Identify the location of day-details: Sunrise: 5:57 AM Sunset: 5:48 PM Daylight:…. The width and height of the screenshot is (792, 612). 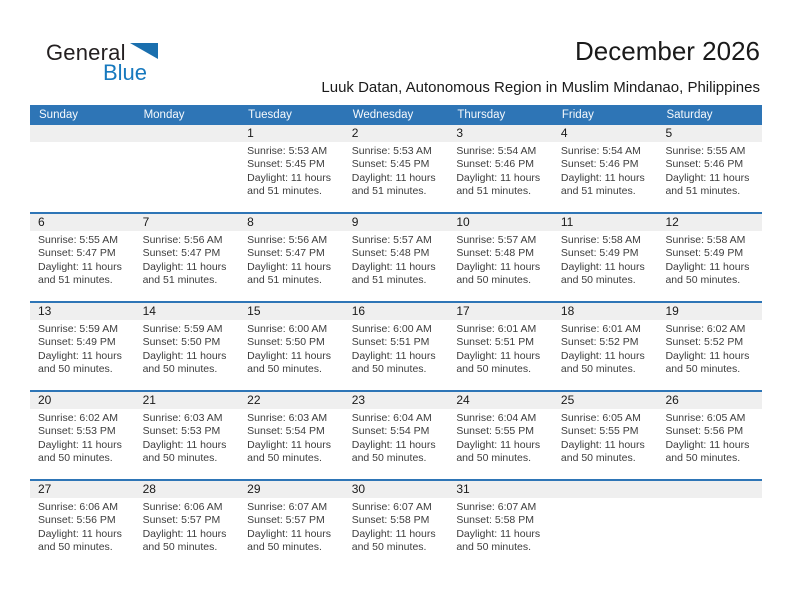
(500, 259).